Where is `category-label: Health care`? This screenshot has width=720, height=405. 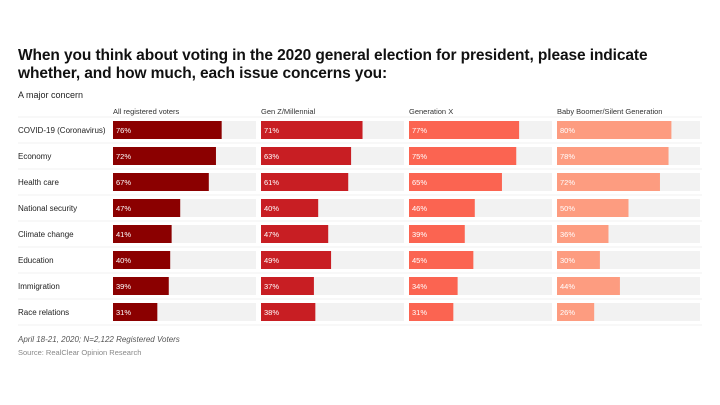
category-label: Health care is located at coordinates (38, 182).